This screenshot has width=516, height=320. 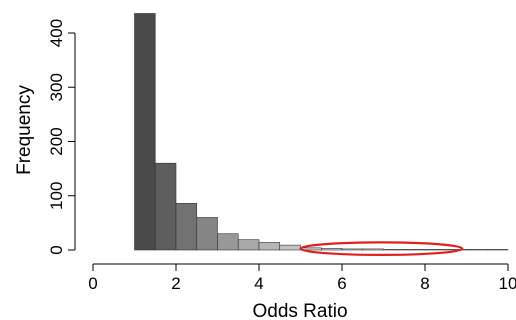 I want to click on x-tick-label: 0, so click(x=92, y=283).